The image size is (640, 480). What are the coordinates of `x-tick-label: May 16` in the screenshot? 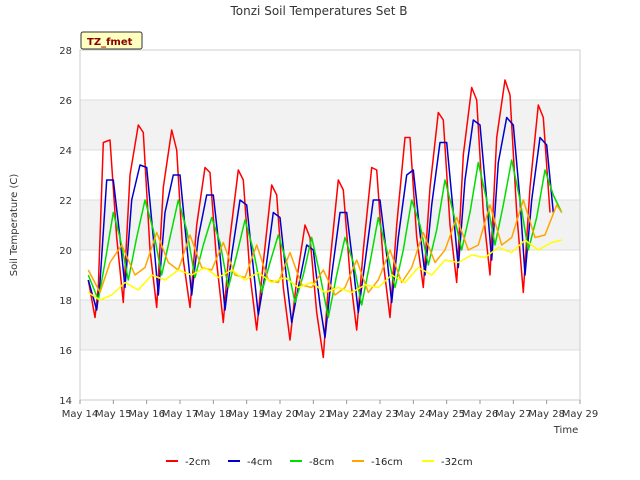 It's located at (146, 414).